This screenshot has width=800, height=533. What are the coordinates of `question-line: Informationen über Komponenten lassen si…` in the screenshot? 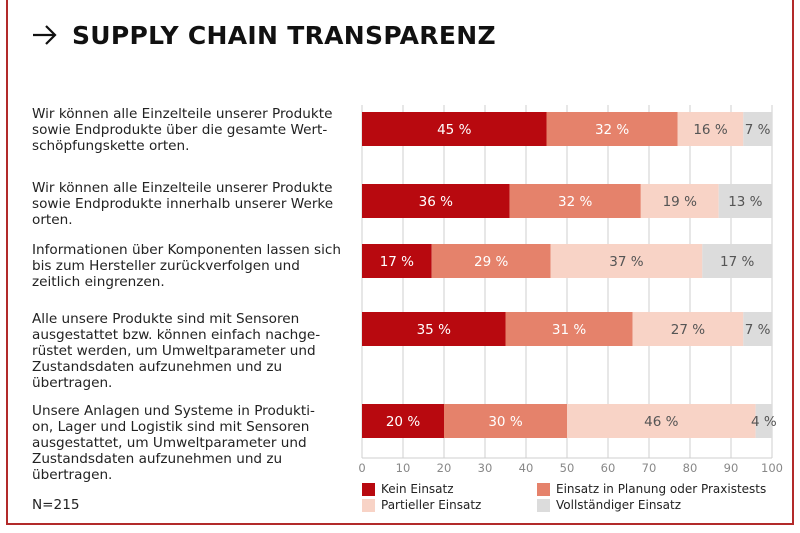 It's located at (186, 250).